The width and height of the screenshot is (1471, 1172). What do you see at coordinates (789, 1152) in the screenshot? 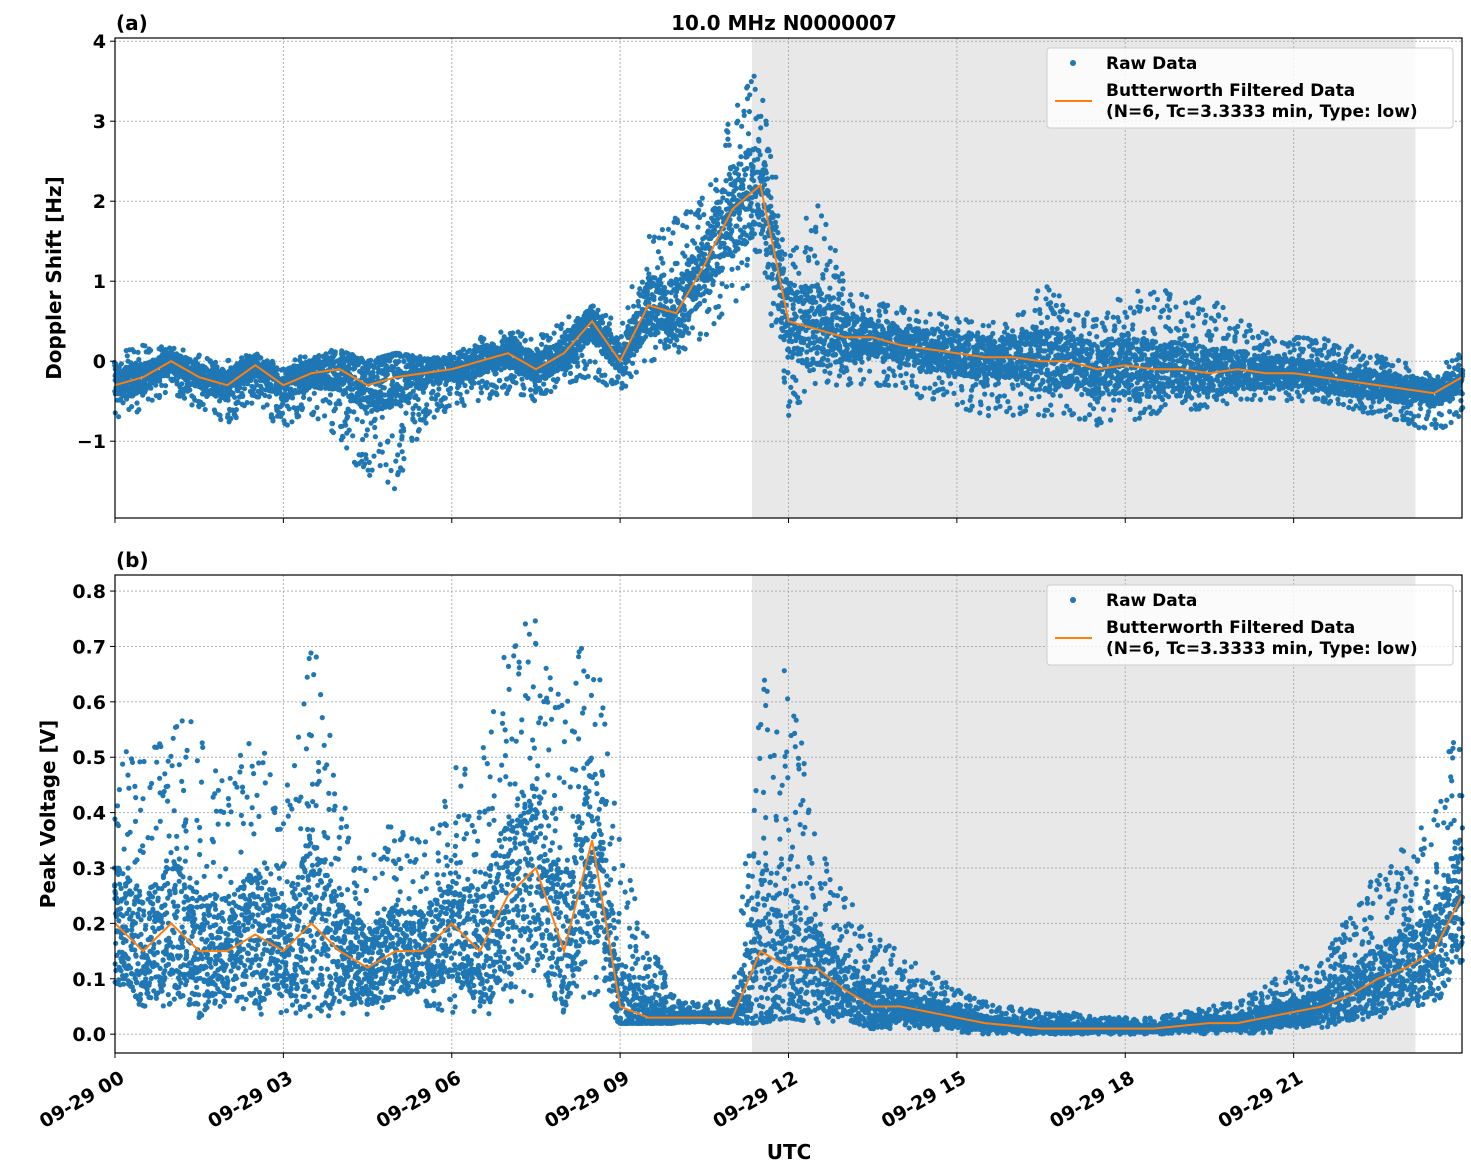
I see `x-axis-label: UTC` at bounding box center [789, 1152].